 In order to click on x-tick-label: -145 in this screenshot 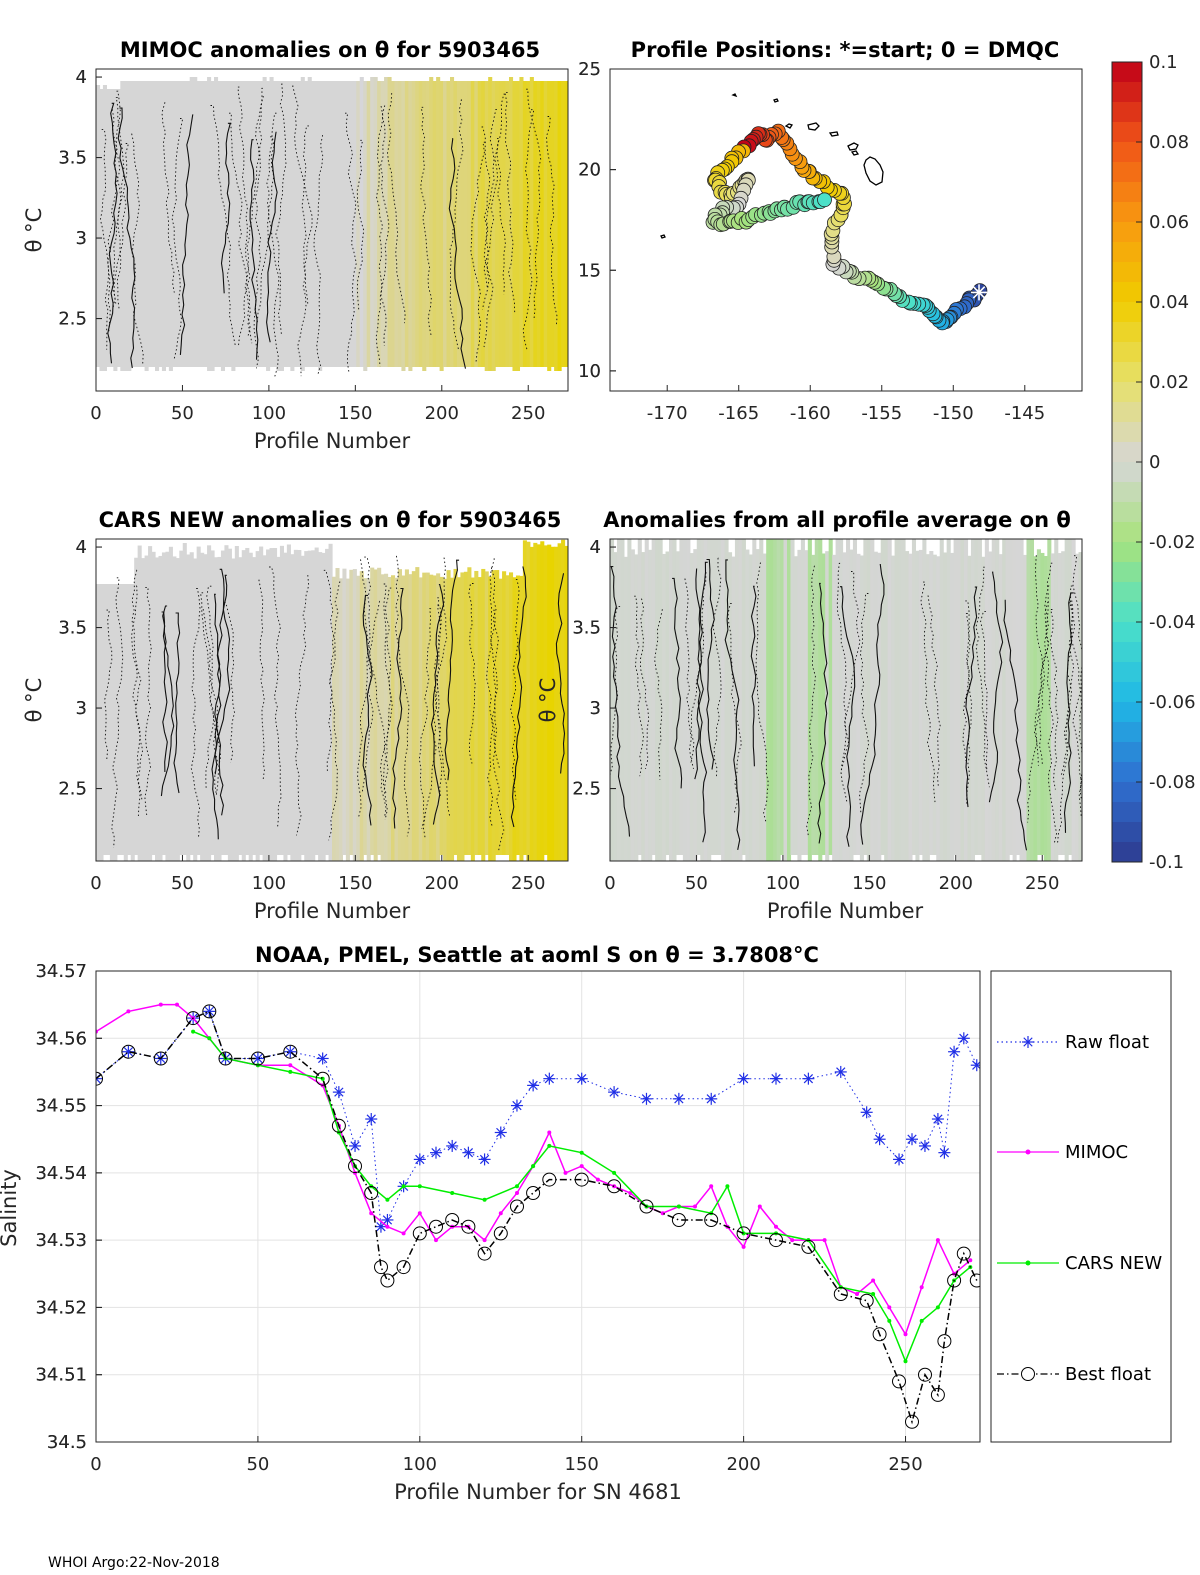, I will do `click(1024, 413)`.